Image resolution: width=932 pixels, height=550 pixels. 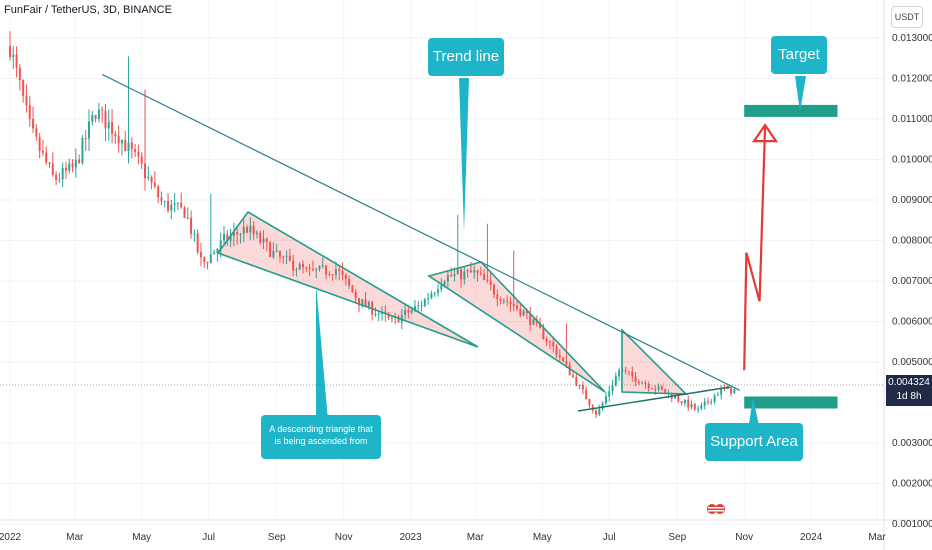 What do you see at coordinates (466, 57) in the screenshot?
I see `trend-line-callout: Trend line` at bounding box center [466, 57].